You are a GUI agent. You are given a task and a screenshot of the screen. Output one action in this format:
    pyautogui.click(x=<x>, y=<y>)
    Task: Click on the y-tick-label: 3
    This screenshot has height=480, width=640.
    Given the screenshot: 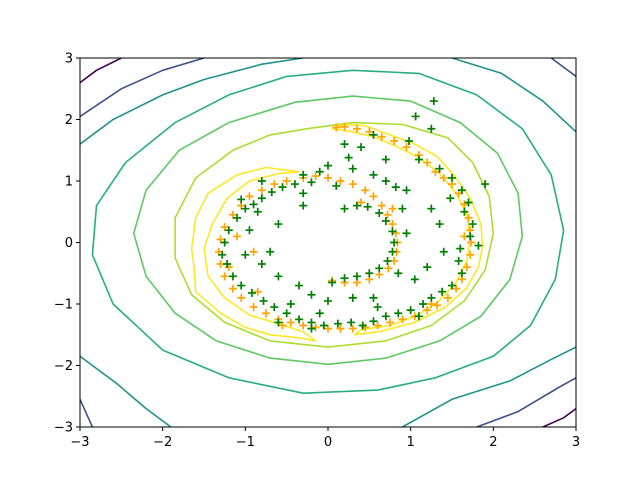 What is the action you would take?
    pyautogui.click(x=69, y=59)
    